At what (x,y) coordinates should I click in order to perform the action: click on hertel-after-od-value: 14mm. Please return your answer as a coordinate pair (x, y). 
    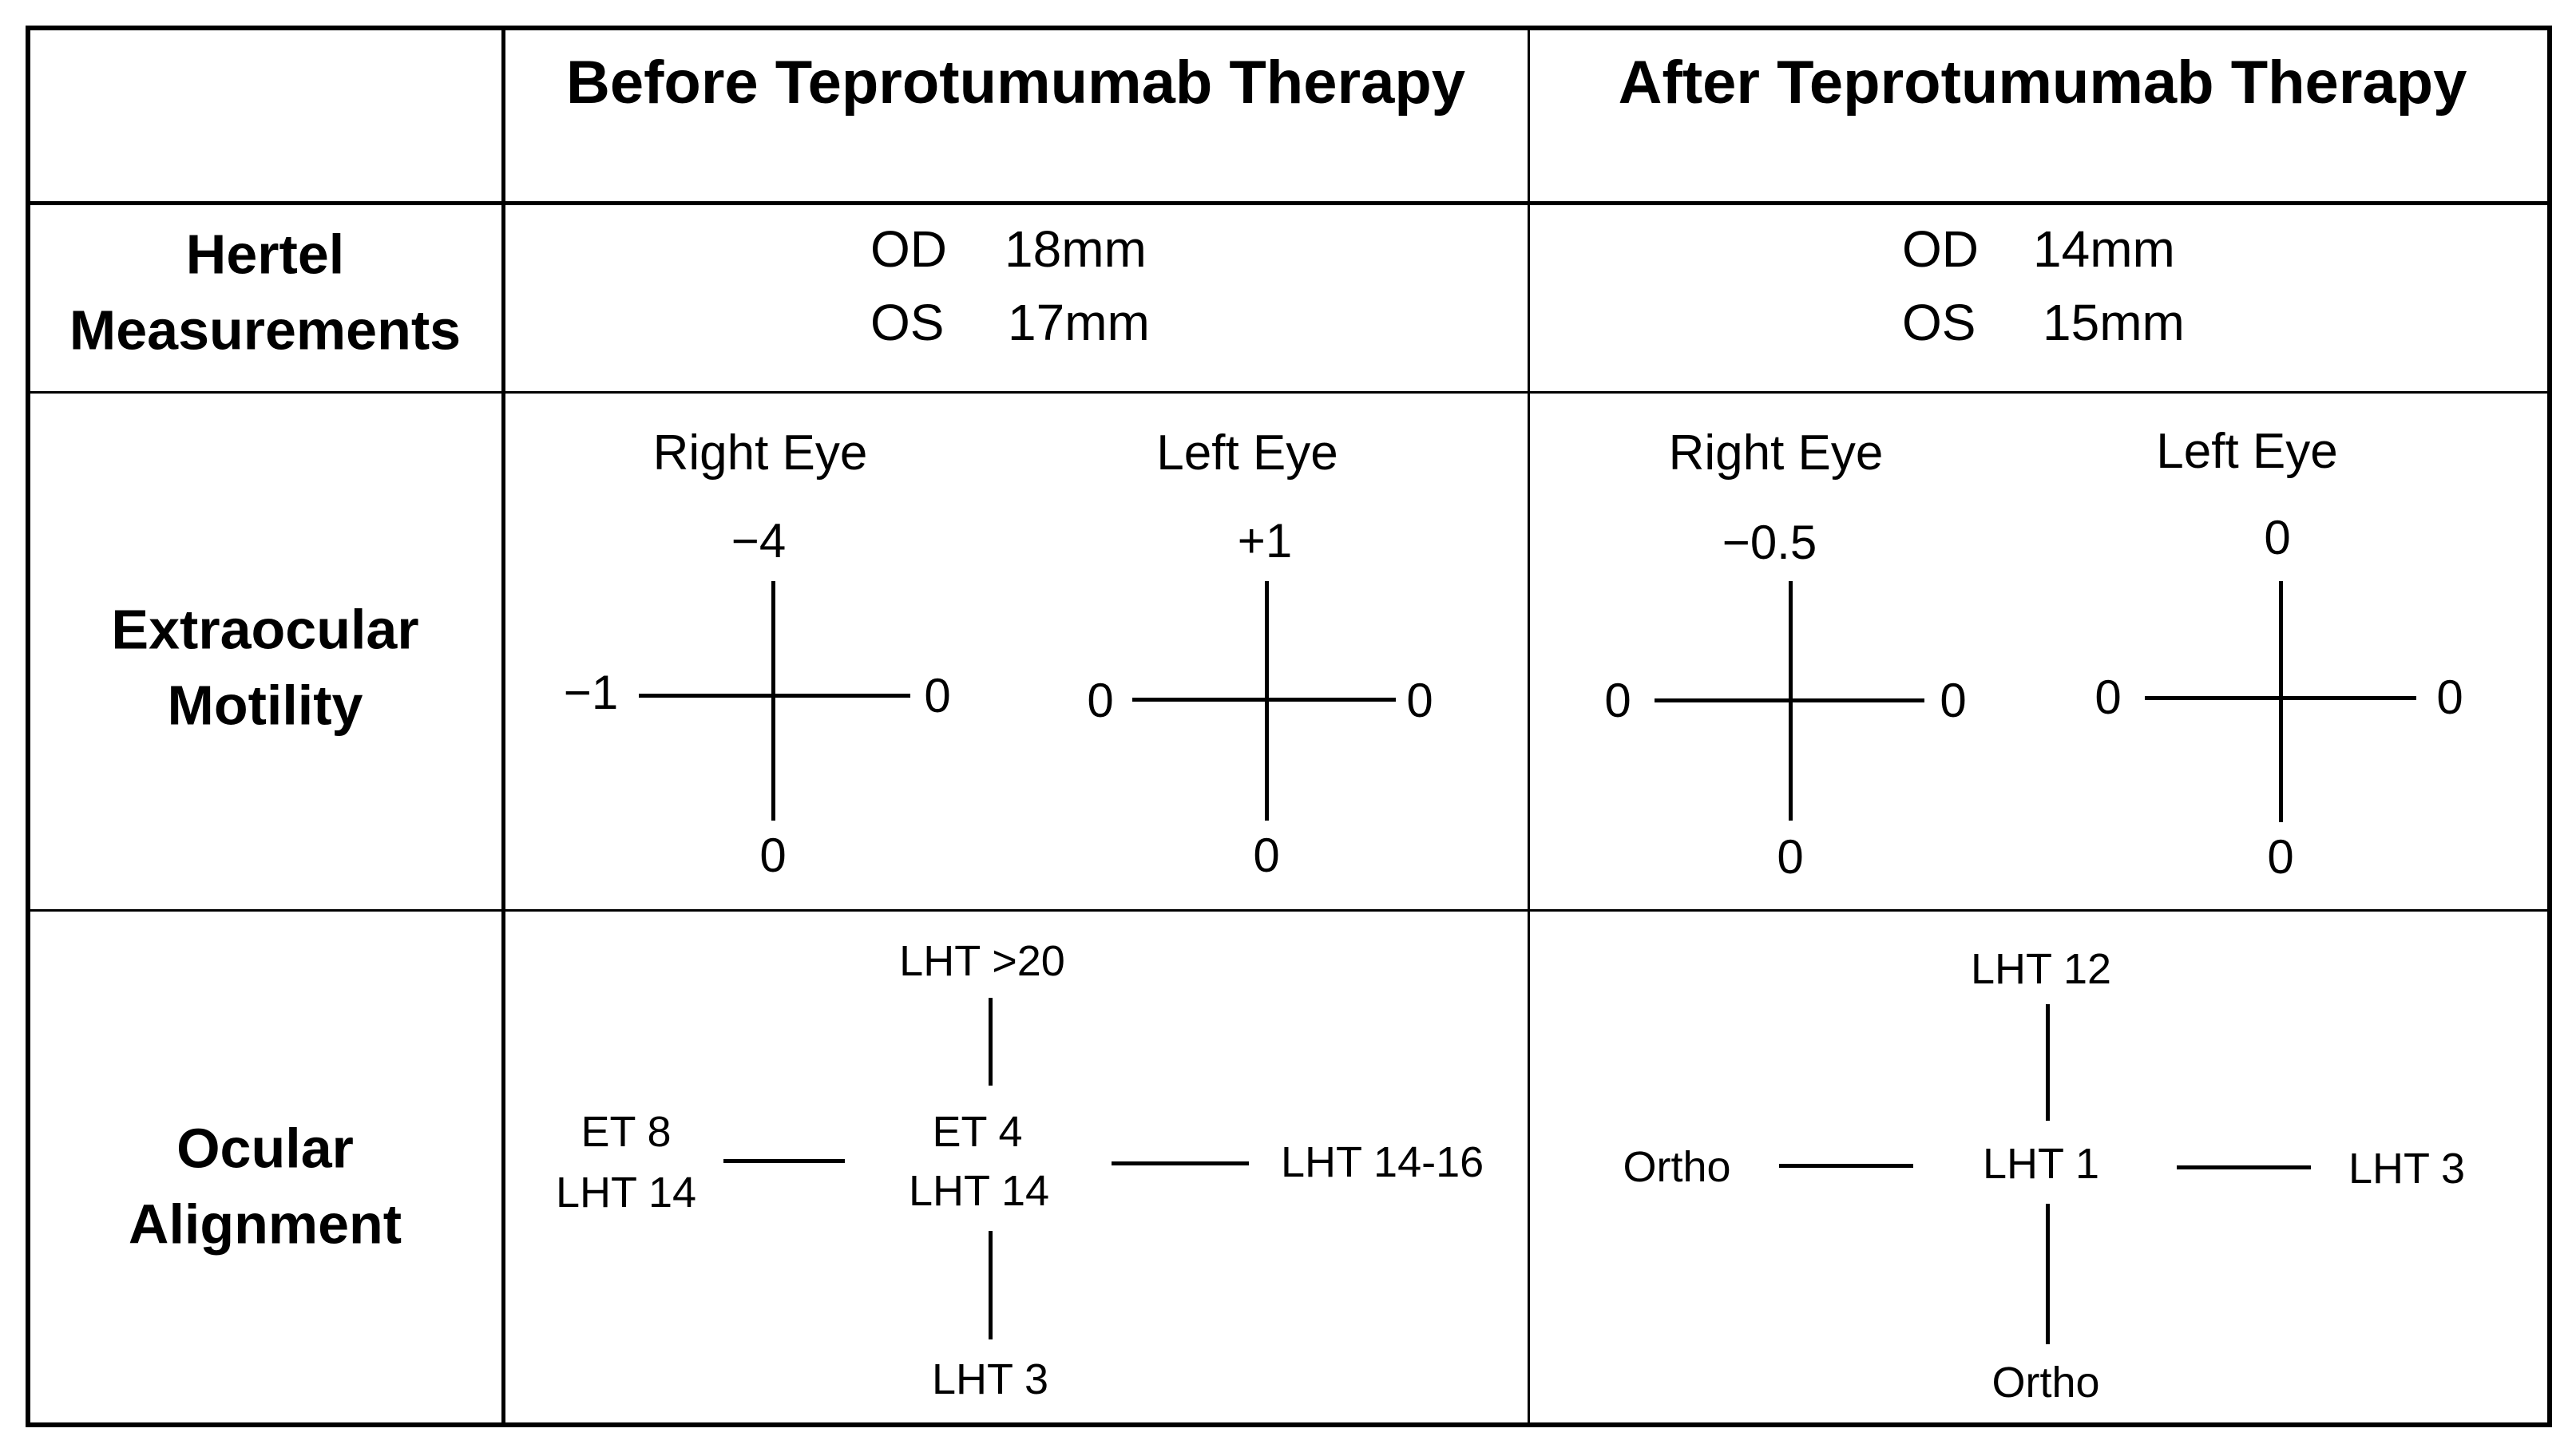
    Looking at the image, I should click on (2104, 249).